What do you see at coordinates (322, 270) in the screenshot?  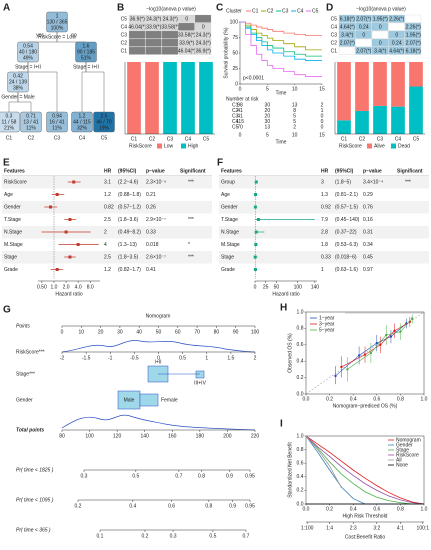 I see `hr-label: 1` at bounding box center [322, 270].